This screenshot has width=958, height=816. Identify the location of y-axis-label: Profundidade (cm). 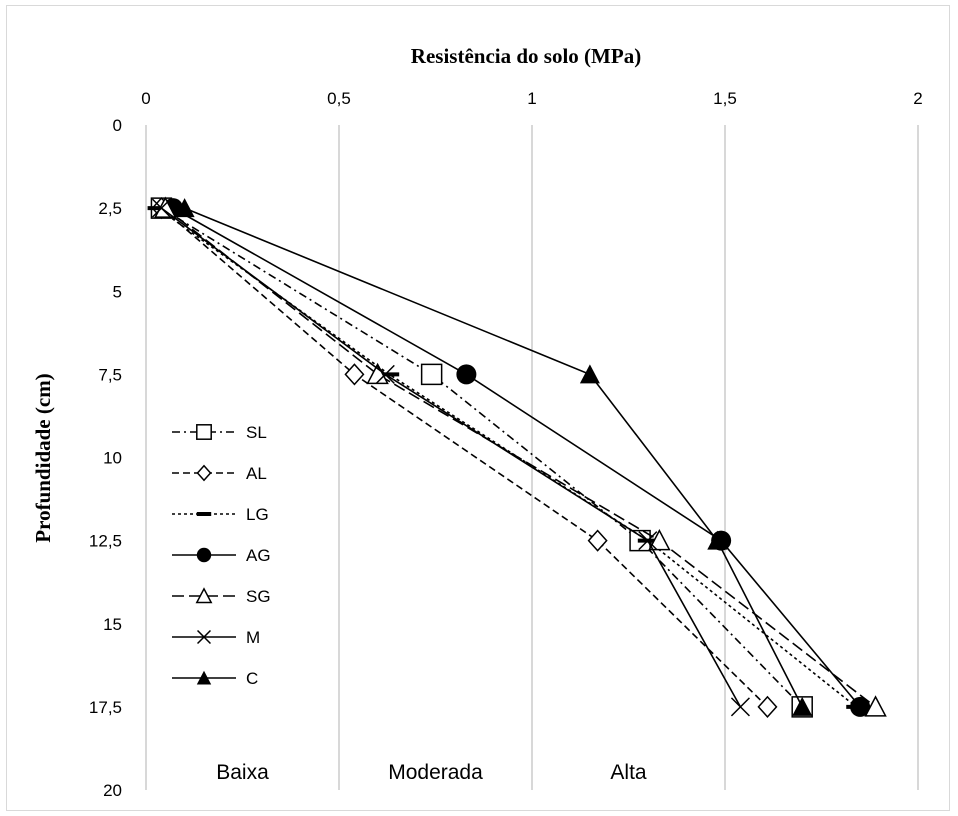
(43, 457).